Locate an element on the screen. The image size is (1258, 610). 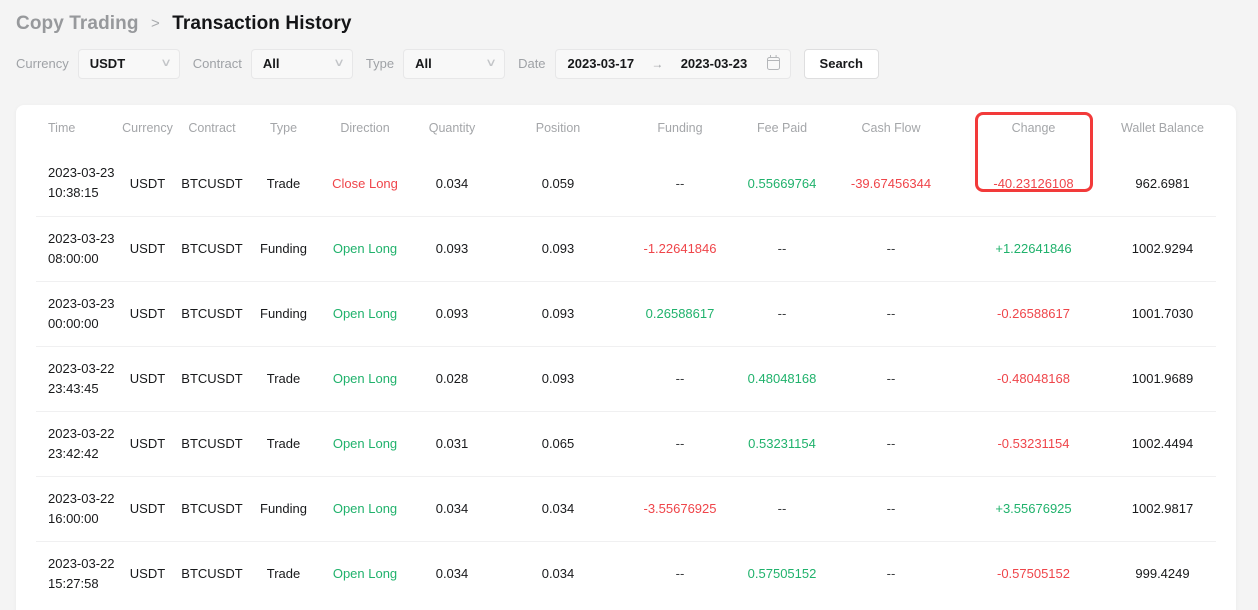
cell-change: -0.57505152 is located at coordinates (1033, 573).